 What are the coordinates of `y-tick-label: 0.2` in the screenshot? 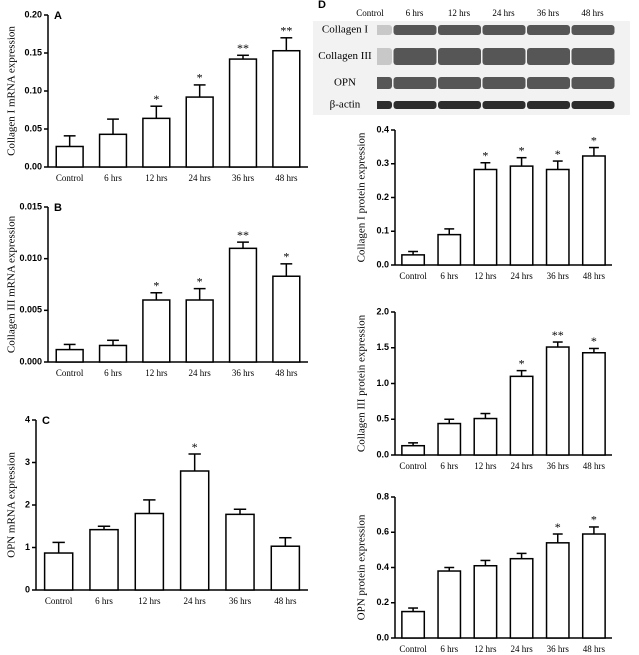 It's located at (382, 197).